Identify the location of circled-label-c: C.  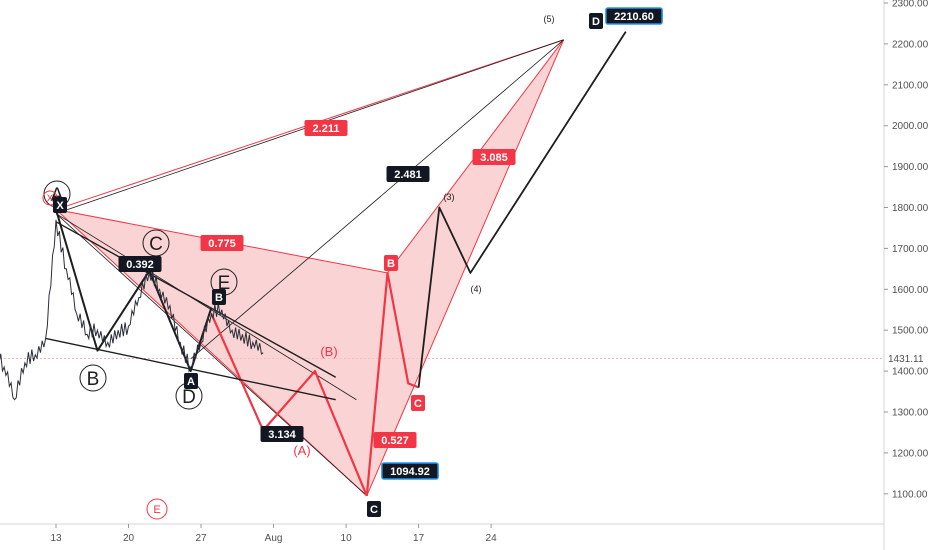
(156, 244).